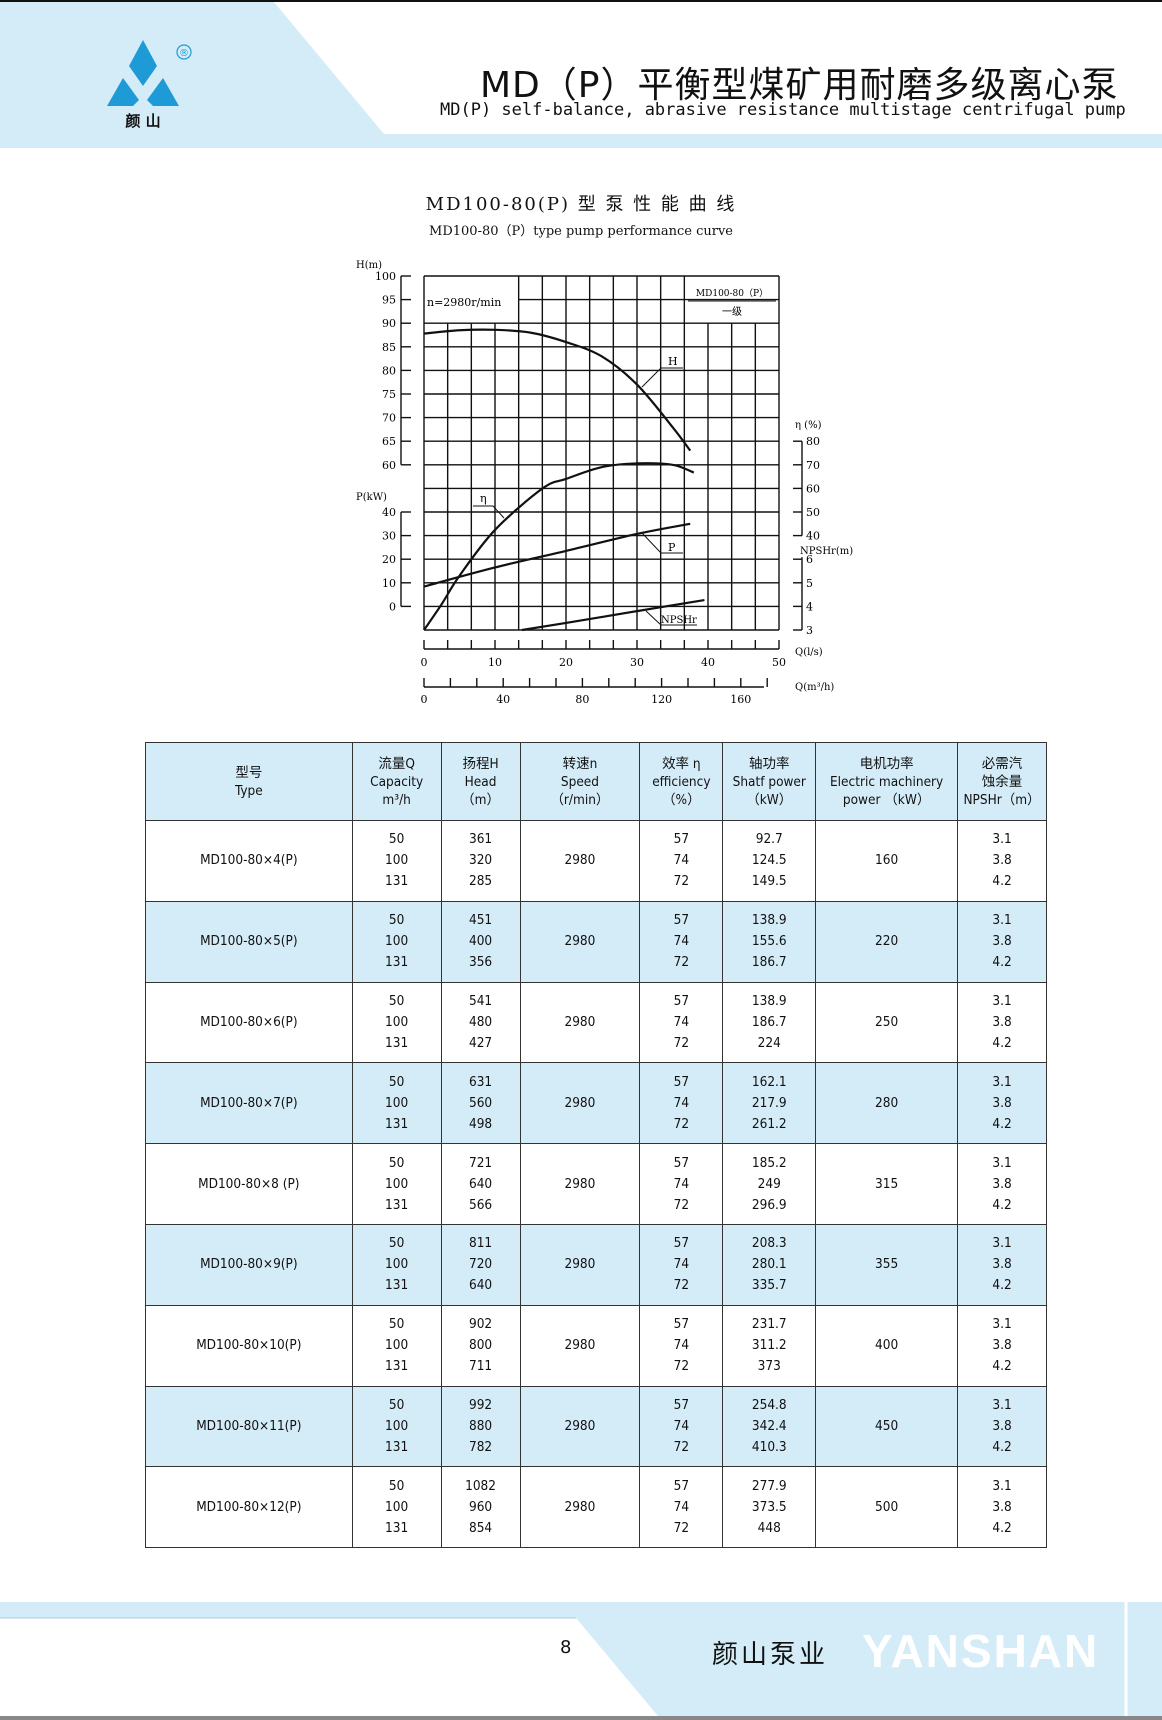 The height and width of the screenshot is (1720, 1162). I want to click on tick-label-q-ls: 10, so click(495, 662).